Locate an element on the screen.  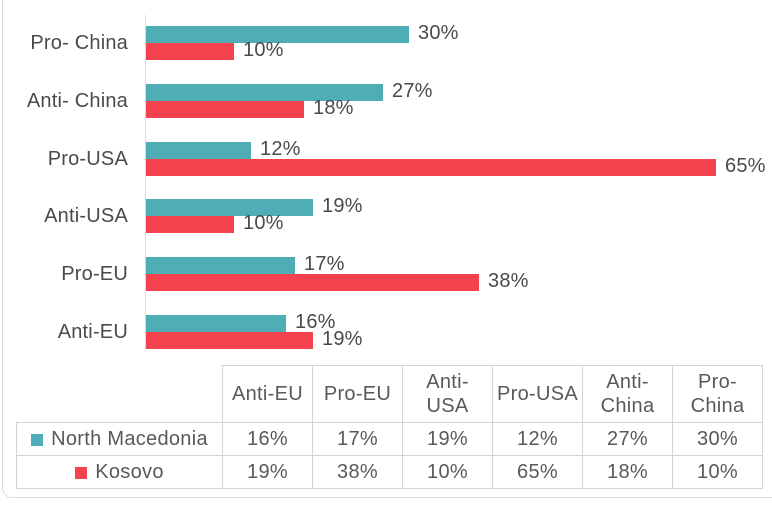
series-name: Kosovo is located at coordinates (129, 471).